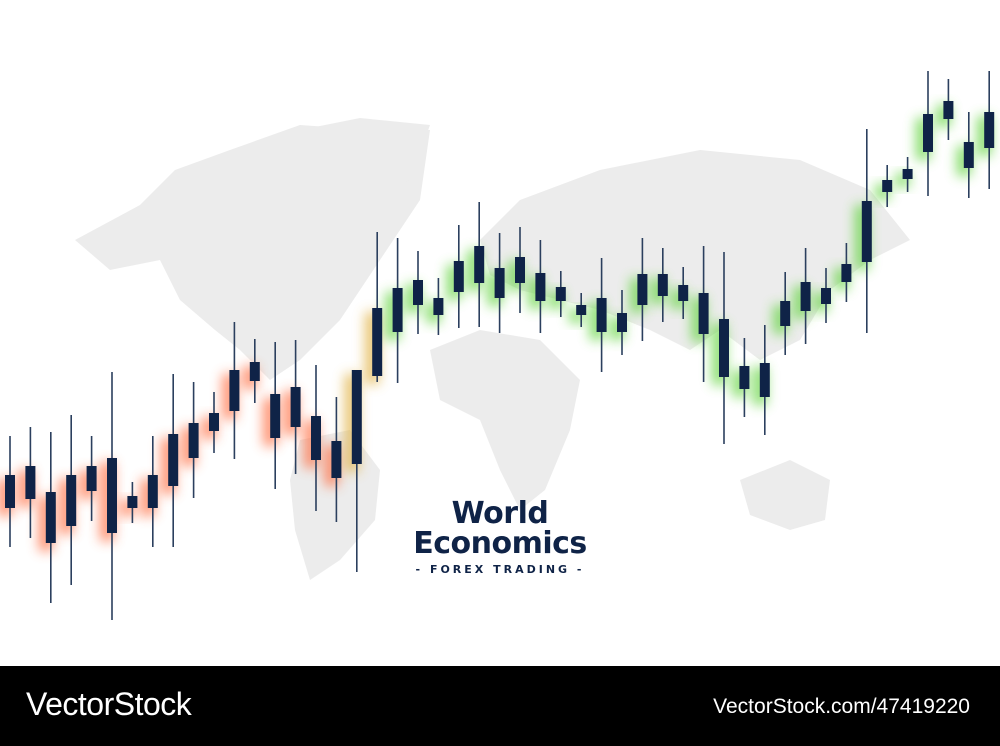 The width and height of the screenshot is (1000, 746). Describe the element at coordinates (841, 706) in the screenshot. I see `image-reference: VectorStock.com/47419220` at that location.